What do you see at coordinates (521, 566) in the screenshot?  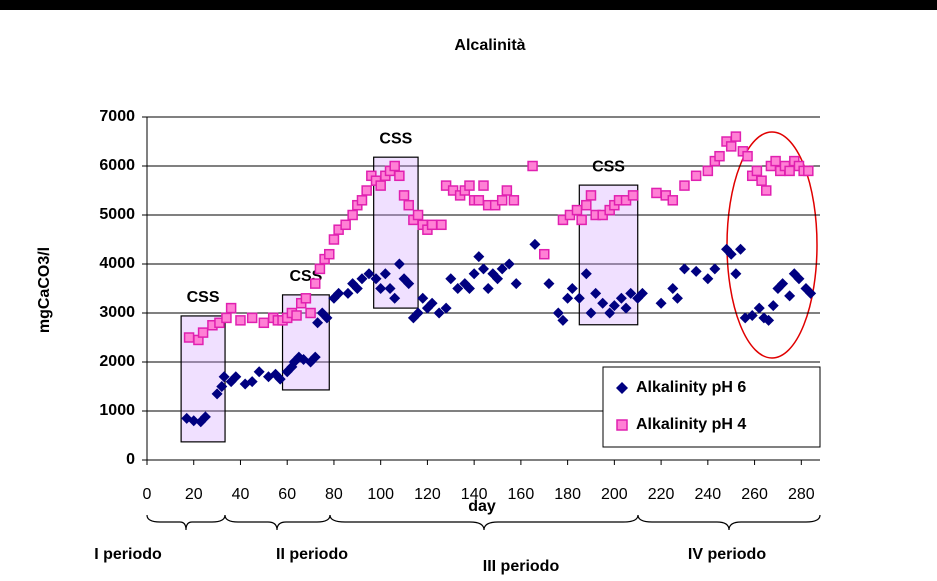 I see `period-label: III periodo` at bounding box center [521, 566].